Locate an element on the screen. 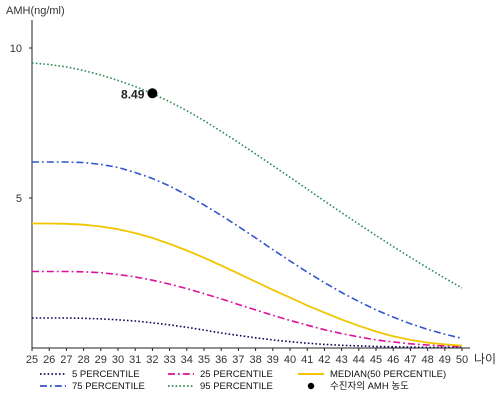 Image resolution: width=500 pixels, height=400 pixels. x-tick-label: 46 is located at coordinates (393, 360).